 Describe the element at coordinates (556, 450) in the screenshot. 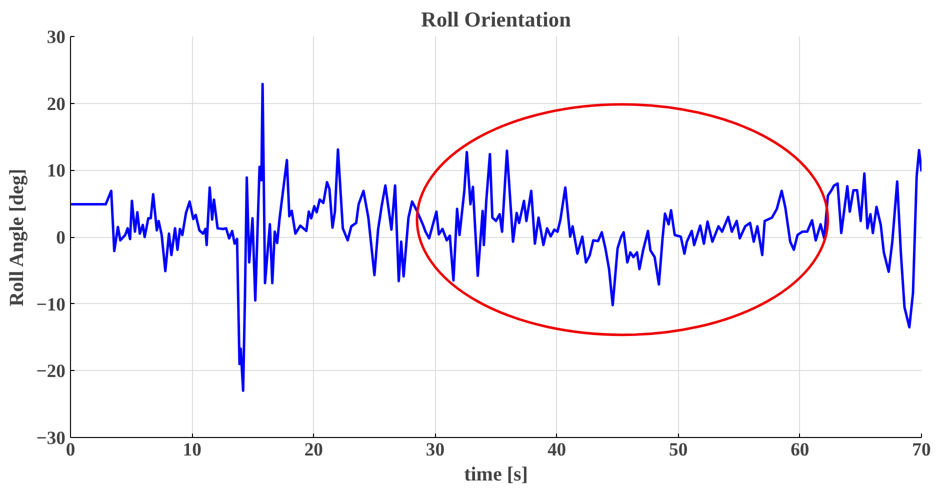

I see `x-tick-label: 40` at that location.